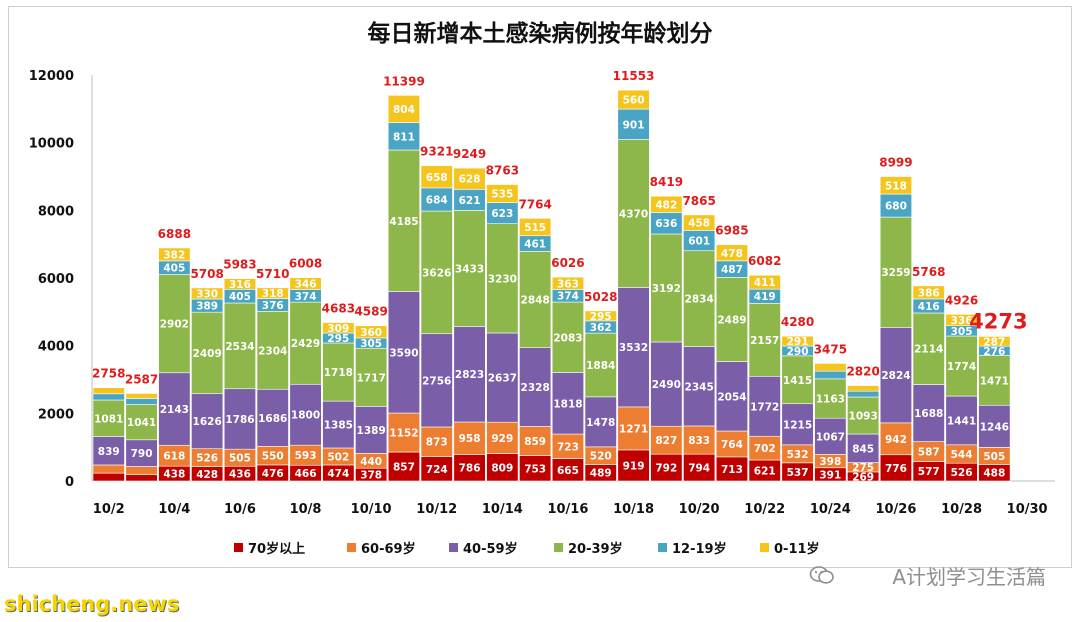  Describe the element at coordinates (601, 328) in the screenshot. I see `segment-label: 362` at that location.